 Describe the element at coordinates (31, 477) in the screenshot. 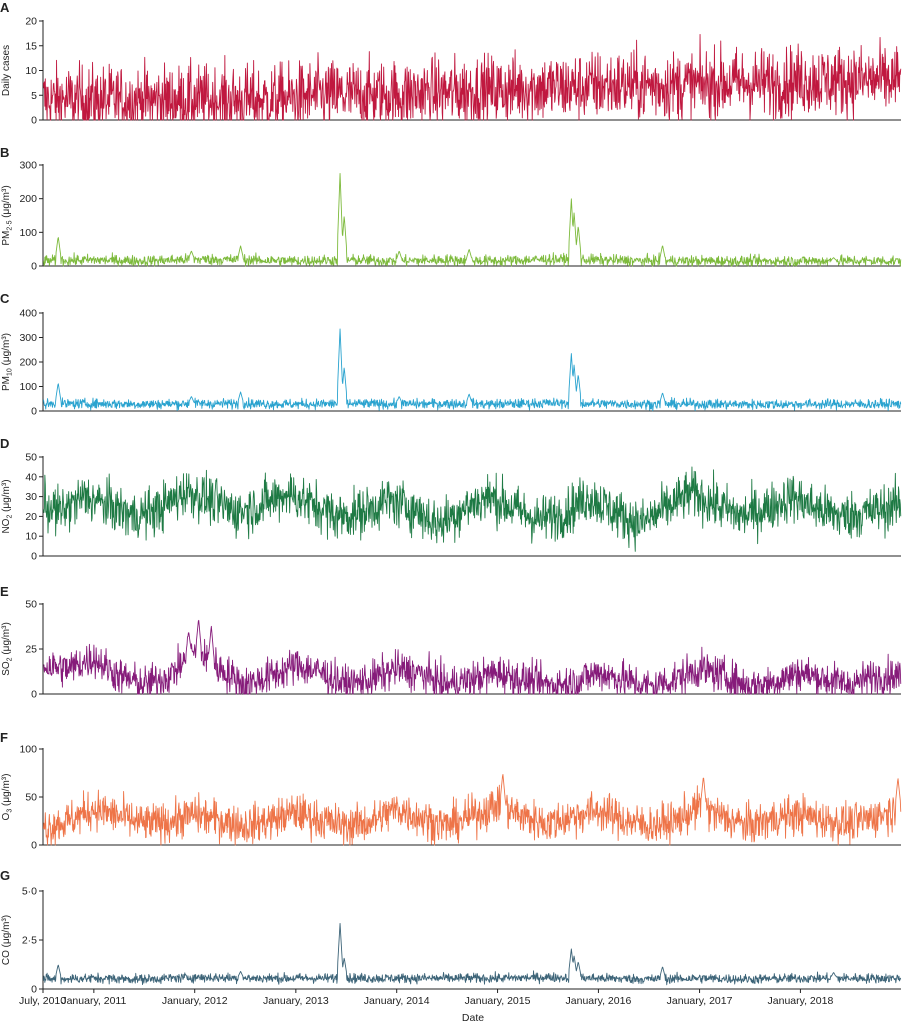

I see `y-tick-label: 40` at that location.